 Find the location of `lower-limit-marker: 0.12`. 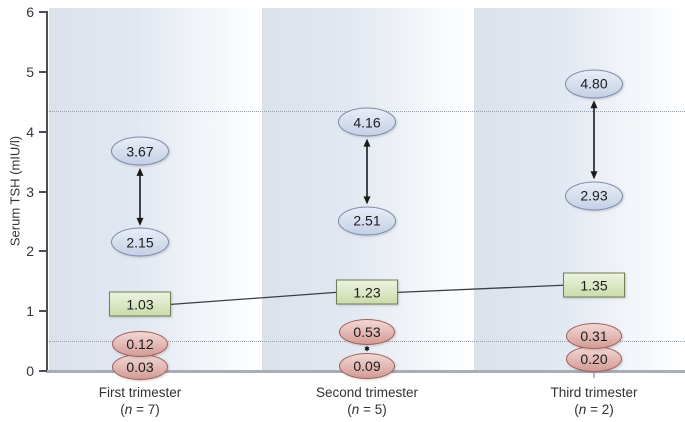

lower-limit-marker: 0.12 is located at coordinates (140, 344).